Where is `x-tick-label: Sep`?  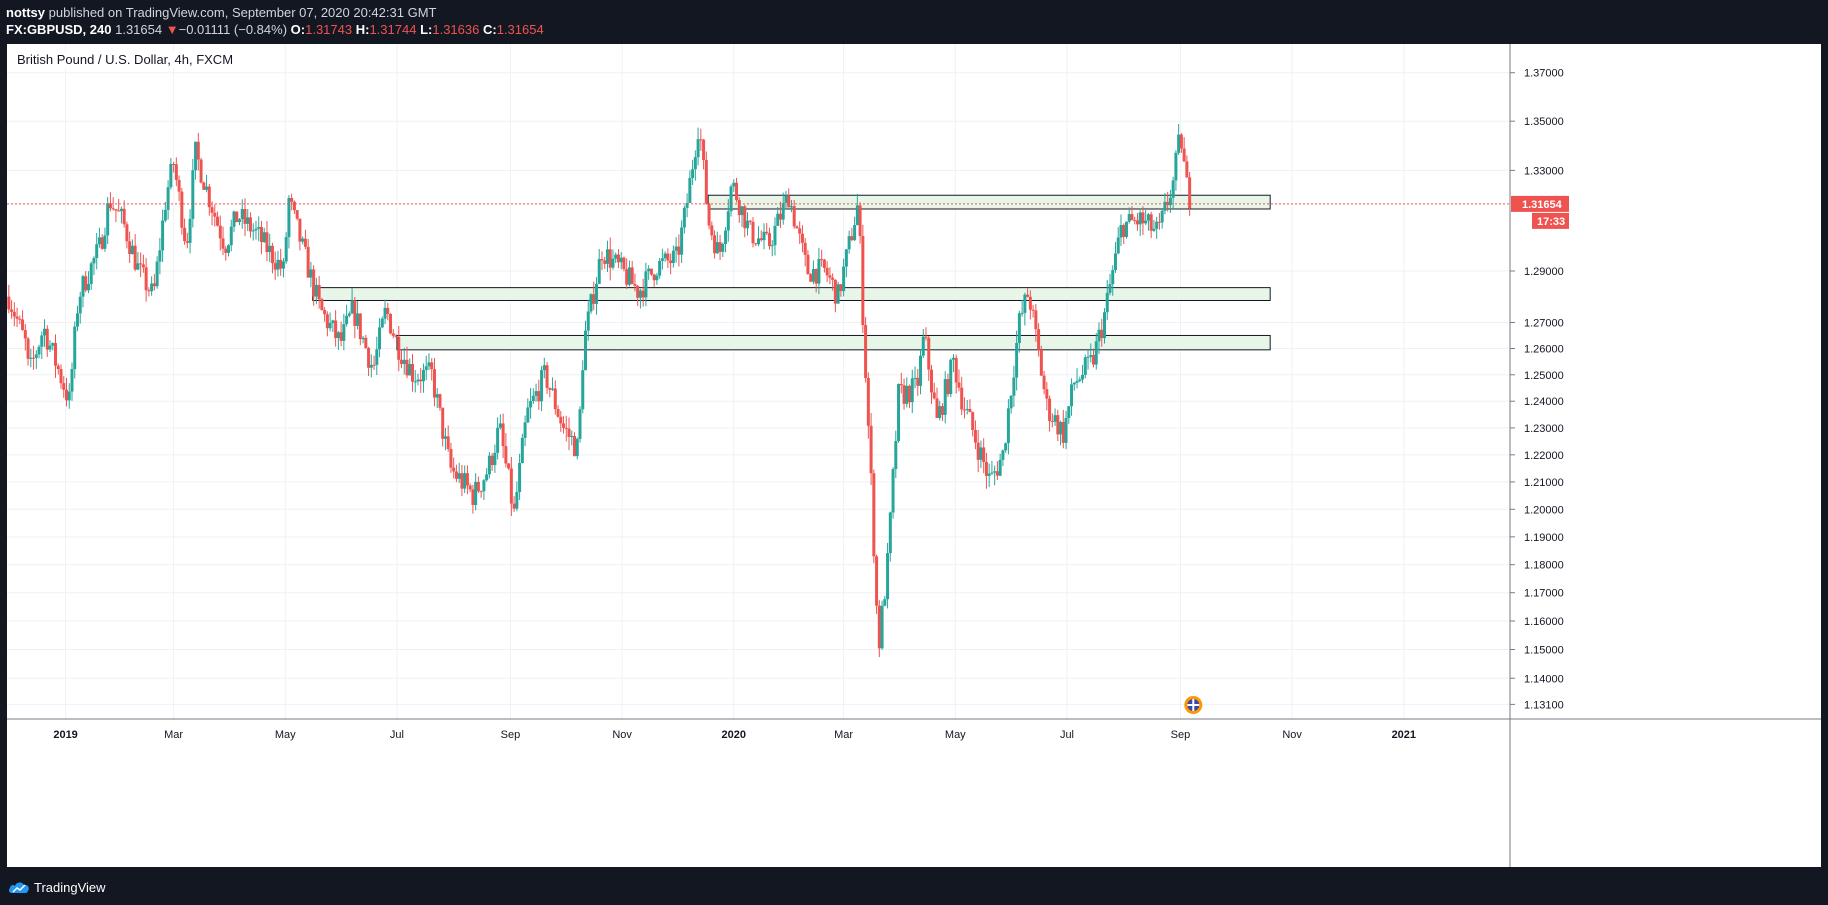 x-tick-label: Sep is located at coordinates (1181, 735).